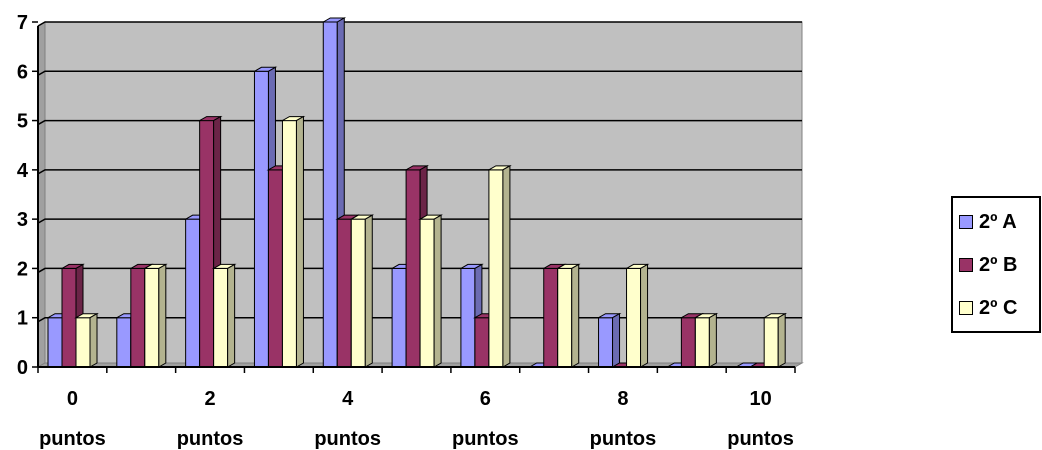 The width and height of the screenshot is (1042, 450). What do you see at coordinates (22, 220) in the screenshot?
I see `y-tick-label: 3` at bounding box center [22, 220].